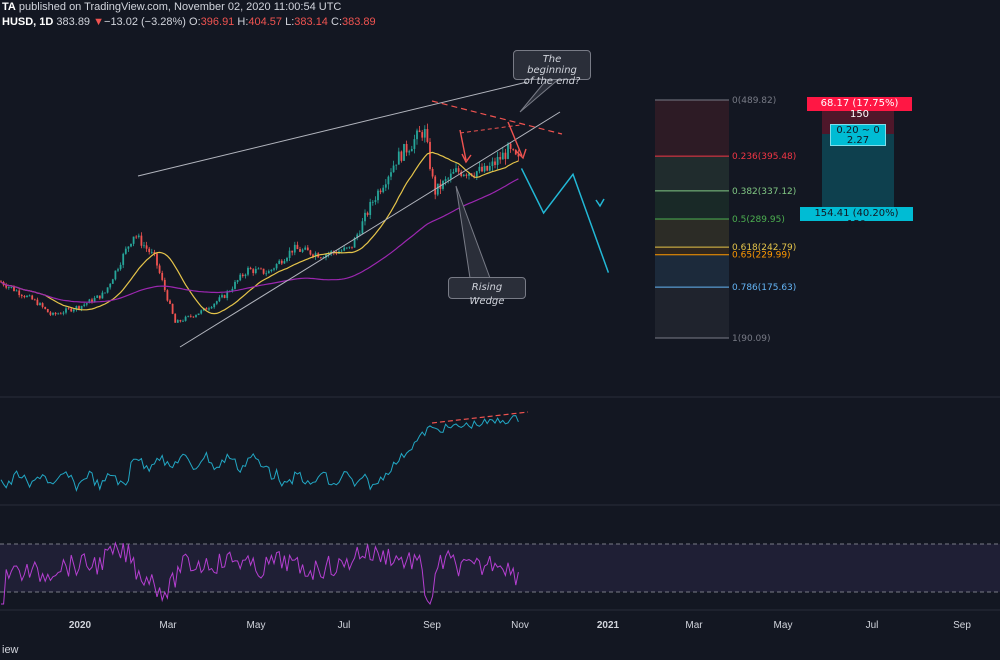 The width and height of the screenshot is (1000, 660). Describe the element at coordinates (259, 453) in the screenshot. I see `obv-line` at that location.